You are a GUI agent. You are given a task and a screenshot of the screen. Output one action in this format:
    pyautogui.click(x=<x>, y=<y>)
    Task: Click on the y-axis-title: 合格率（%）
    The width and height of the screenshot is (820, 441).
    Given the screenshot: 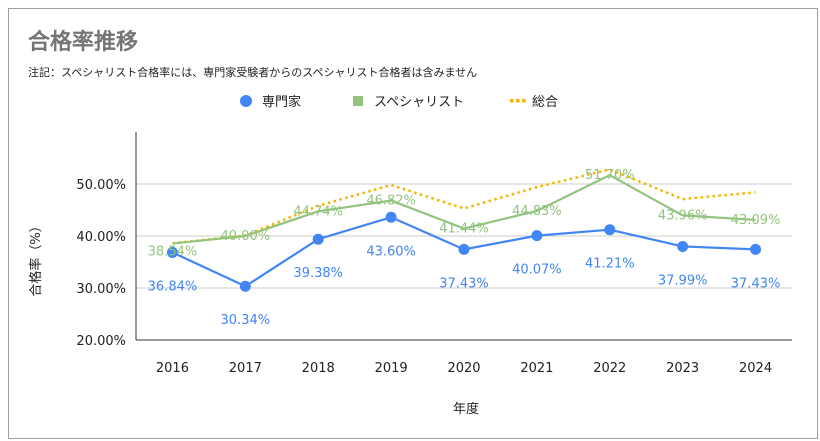 What is the action you would take?
    pyautogui.click(x=36, y=257)
    